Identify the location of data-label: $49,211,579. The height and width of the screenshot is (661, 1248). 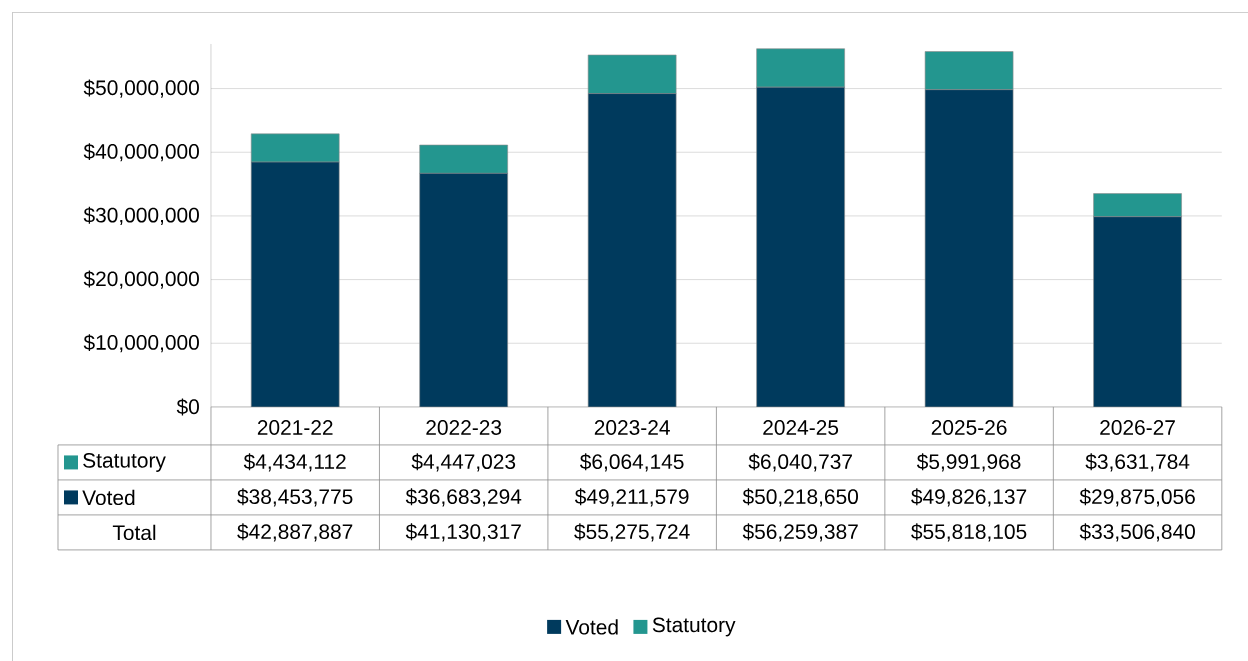
(631, 497).